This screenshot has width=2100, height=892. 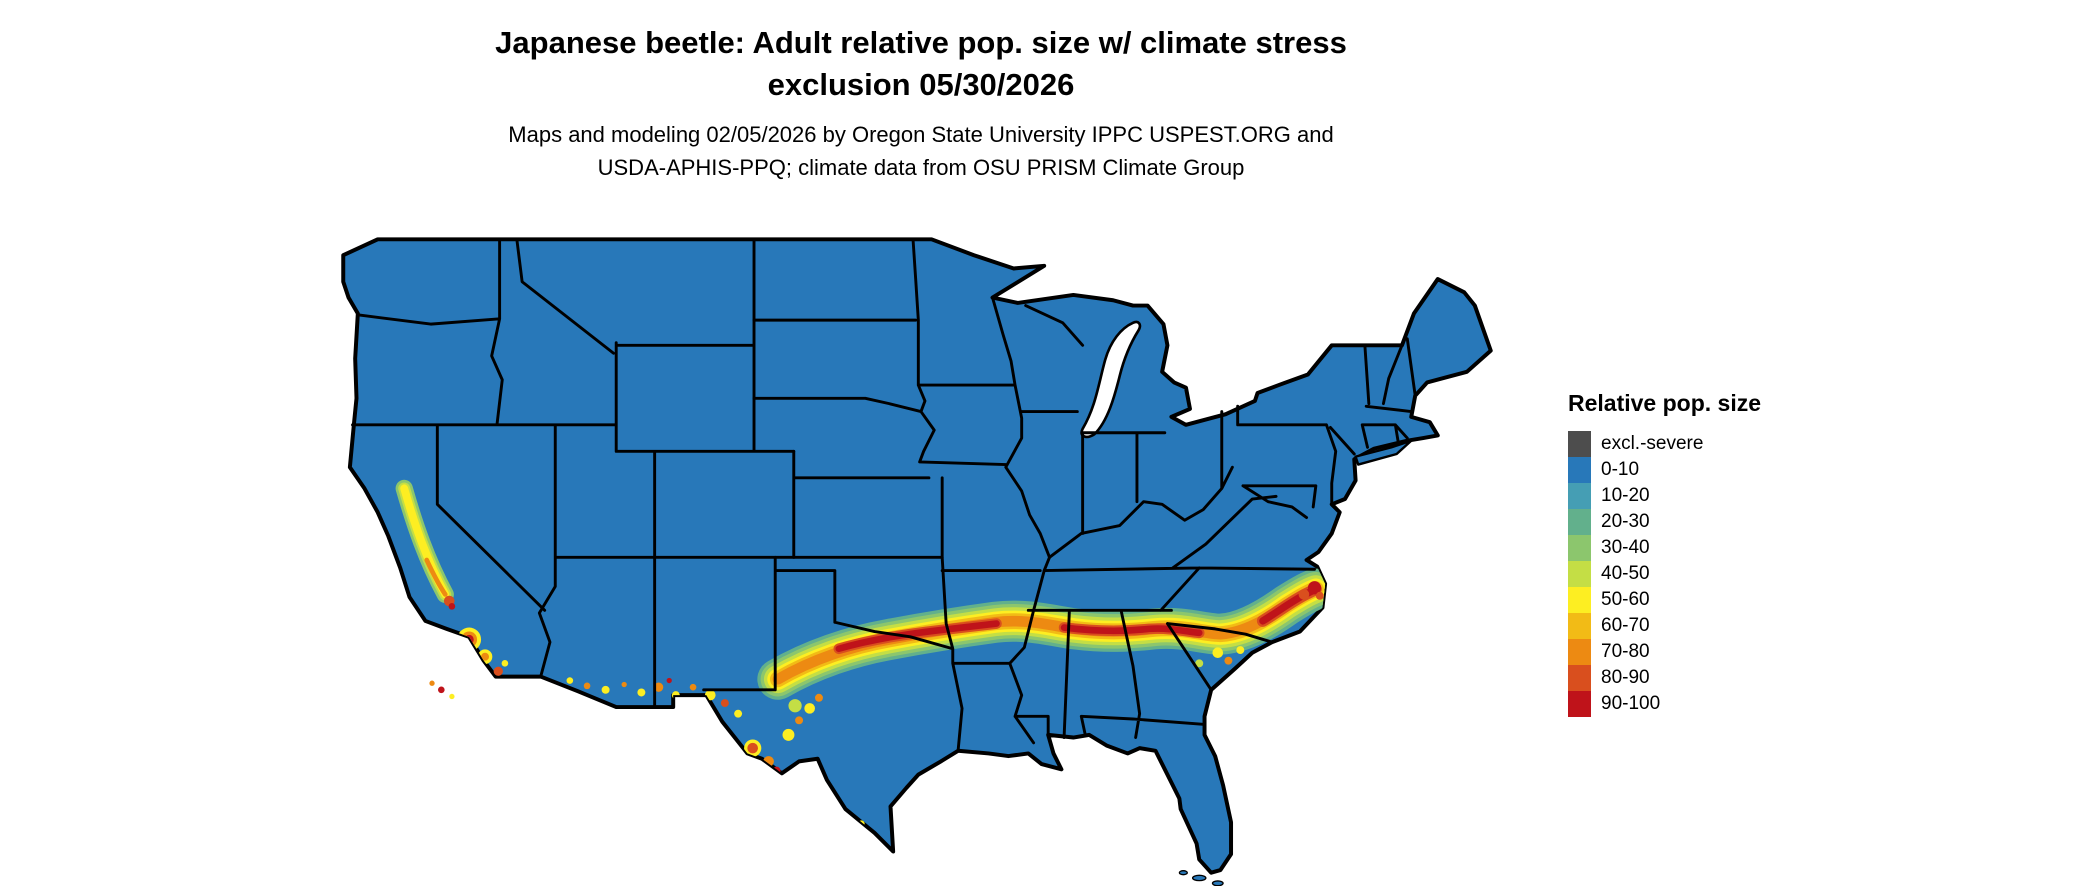 What do you see at coordinates (1625, 677) in the screenshot?
I see `legend-label: 80-90` at bounding box center [1625, 677].